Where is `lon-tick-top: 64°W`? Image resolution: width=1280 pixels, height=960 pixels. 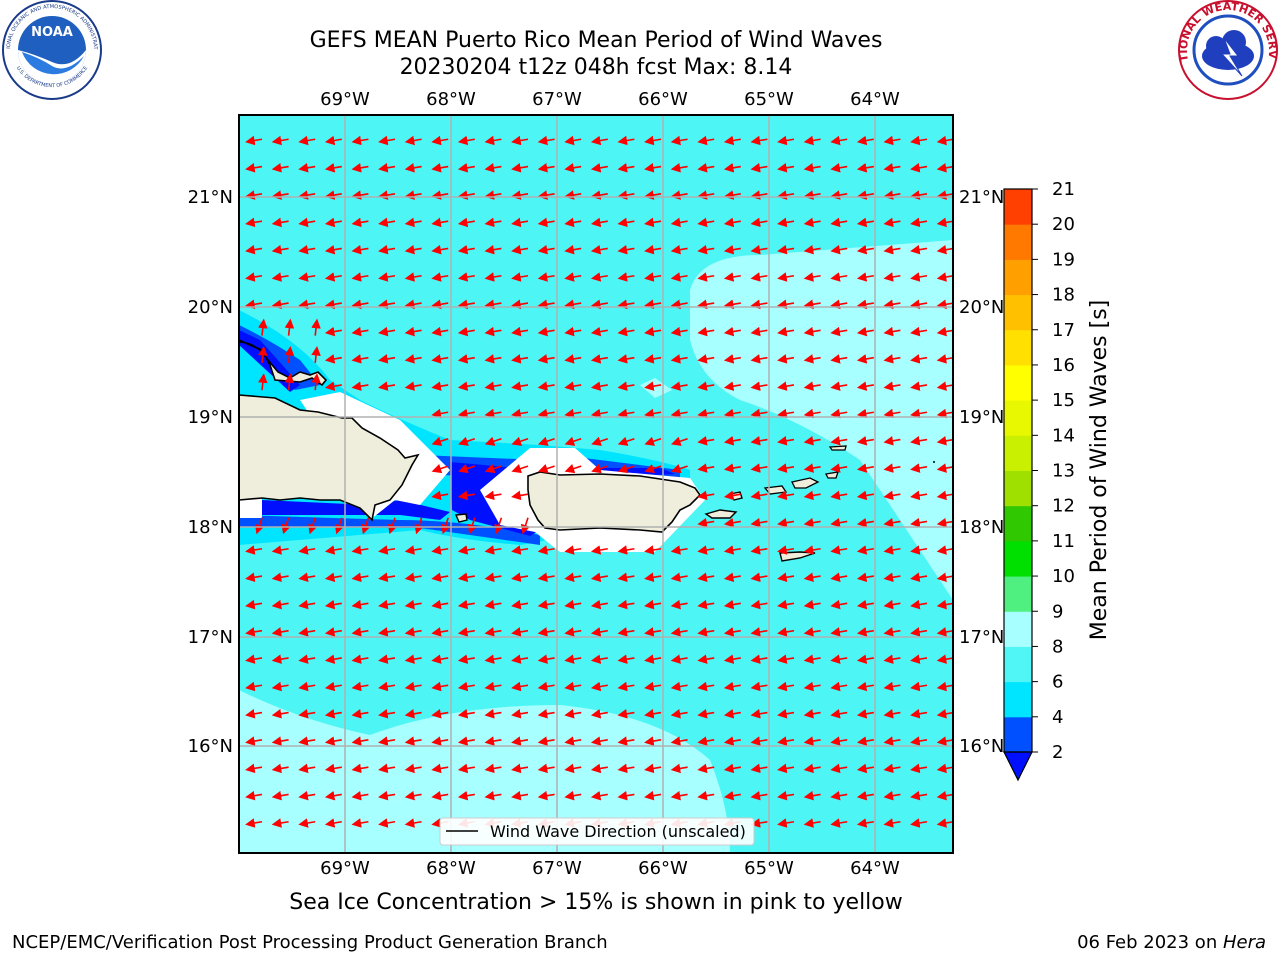
lon-tick-top: 64°W is located at coordinates (875, 99).